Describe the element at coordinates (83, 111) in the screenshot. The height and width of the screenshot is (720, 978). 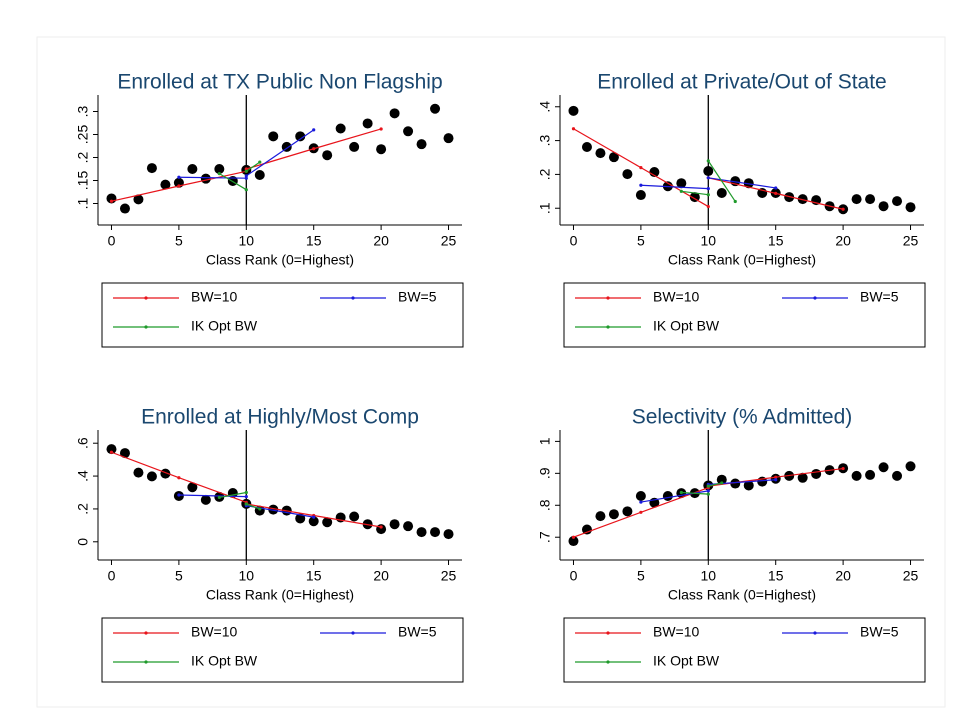
I see `y-tick-label: .3` at that location.